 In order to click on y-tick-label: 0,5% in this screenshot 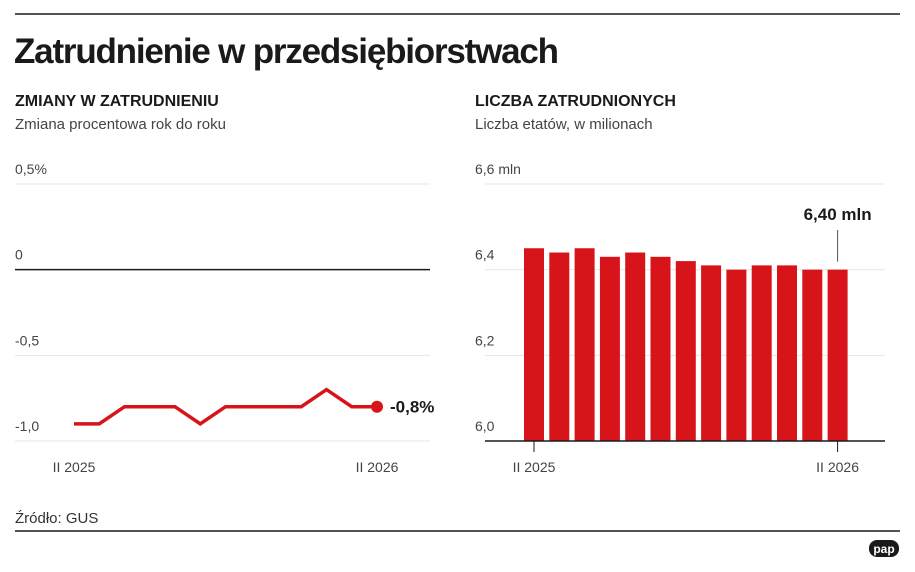, I will do `click(31, 169)`.